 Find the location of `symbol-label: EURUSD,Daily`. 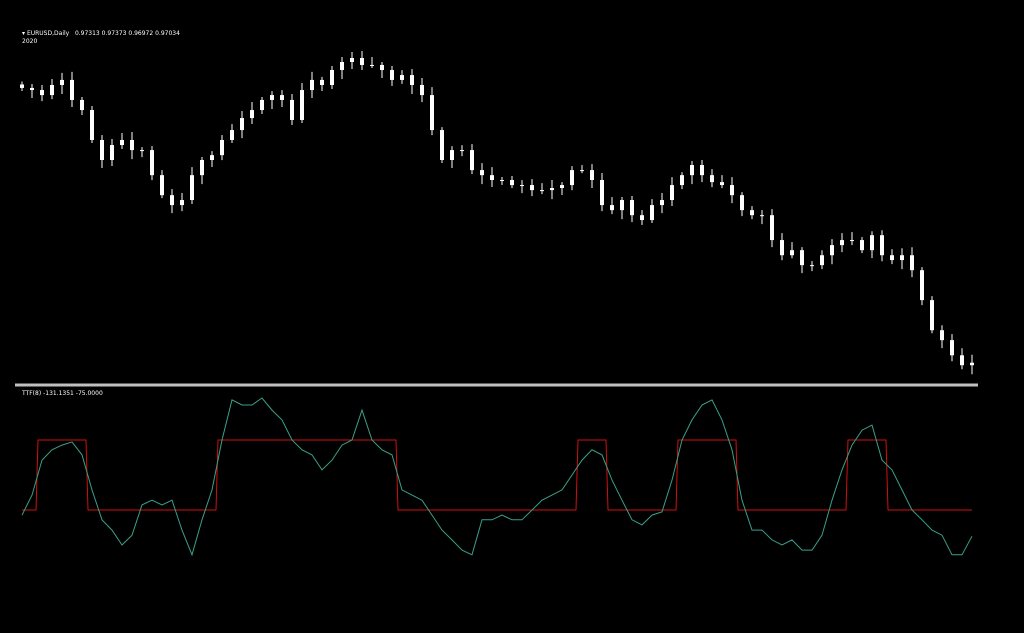

symbol-label: EURUSD,Daily is located at coordinates (48, 33).